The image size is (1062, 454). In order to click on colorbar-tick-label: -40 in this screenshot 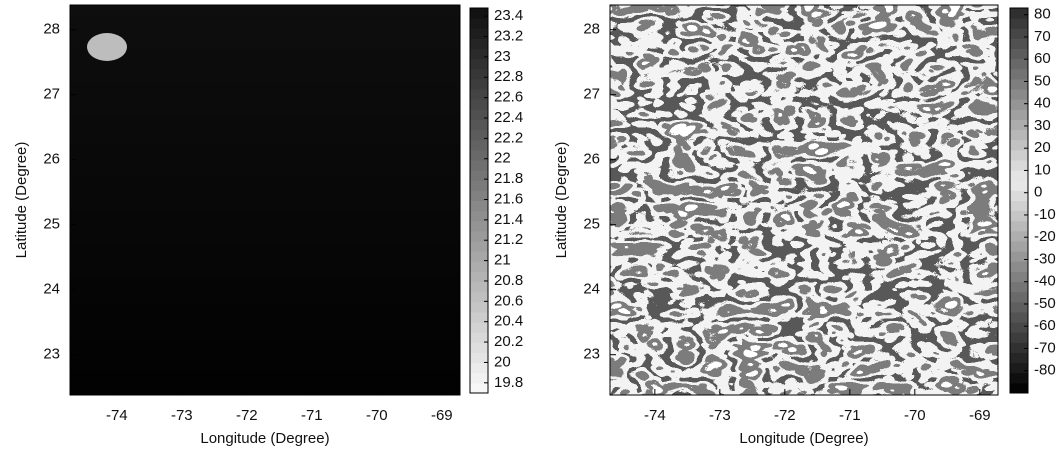, I will do `click(1045, 281)`.